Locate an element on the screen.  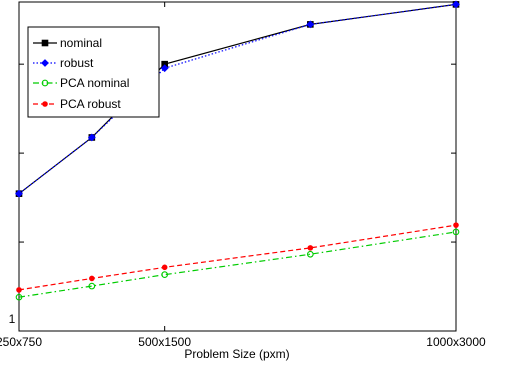
legend-item-pca-robust: PCA robust is located at coordinates (77, 104).